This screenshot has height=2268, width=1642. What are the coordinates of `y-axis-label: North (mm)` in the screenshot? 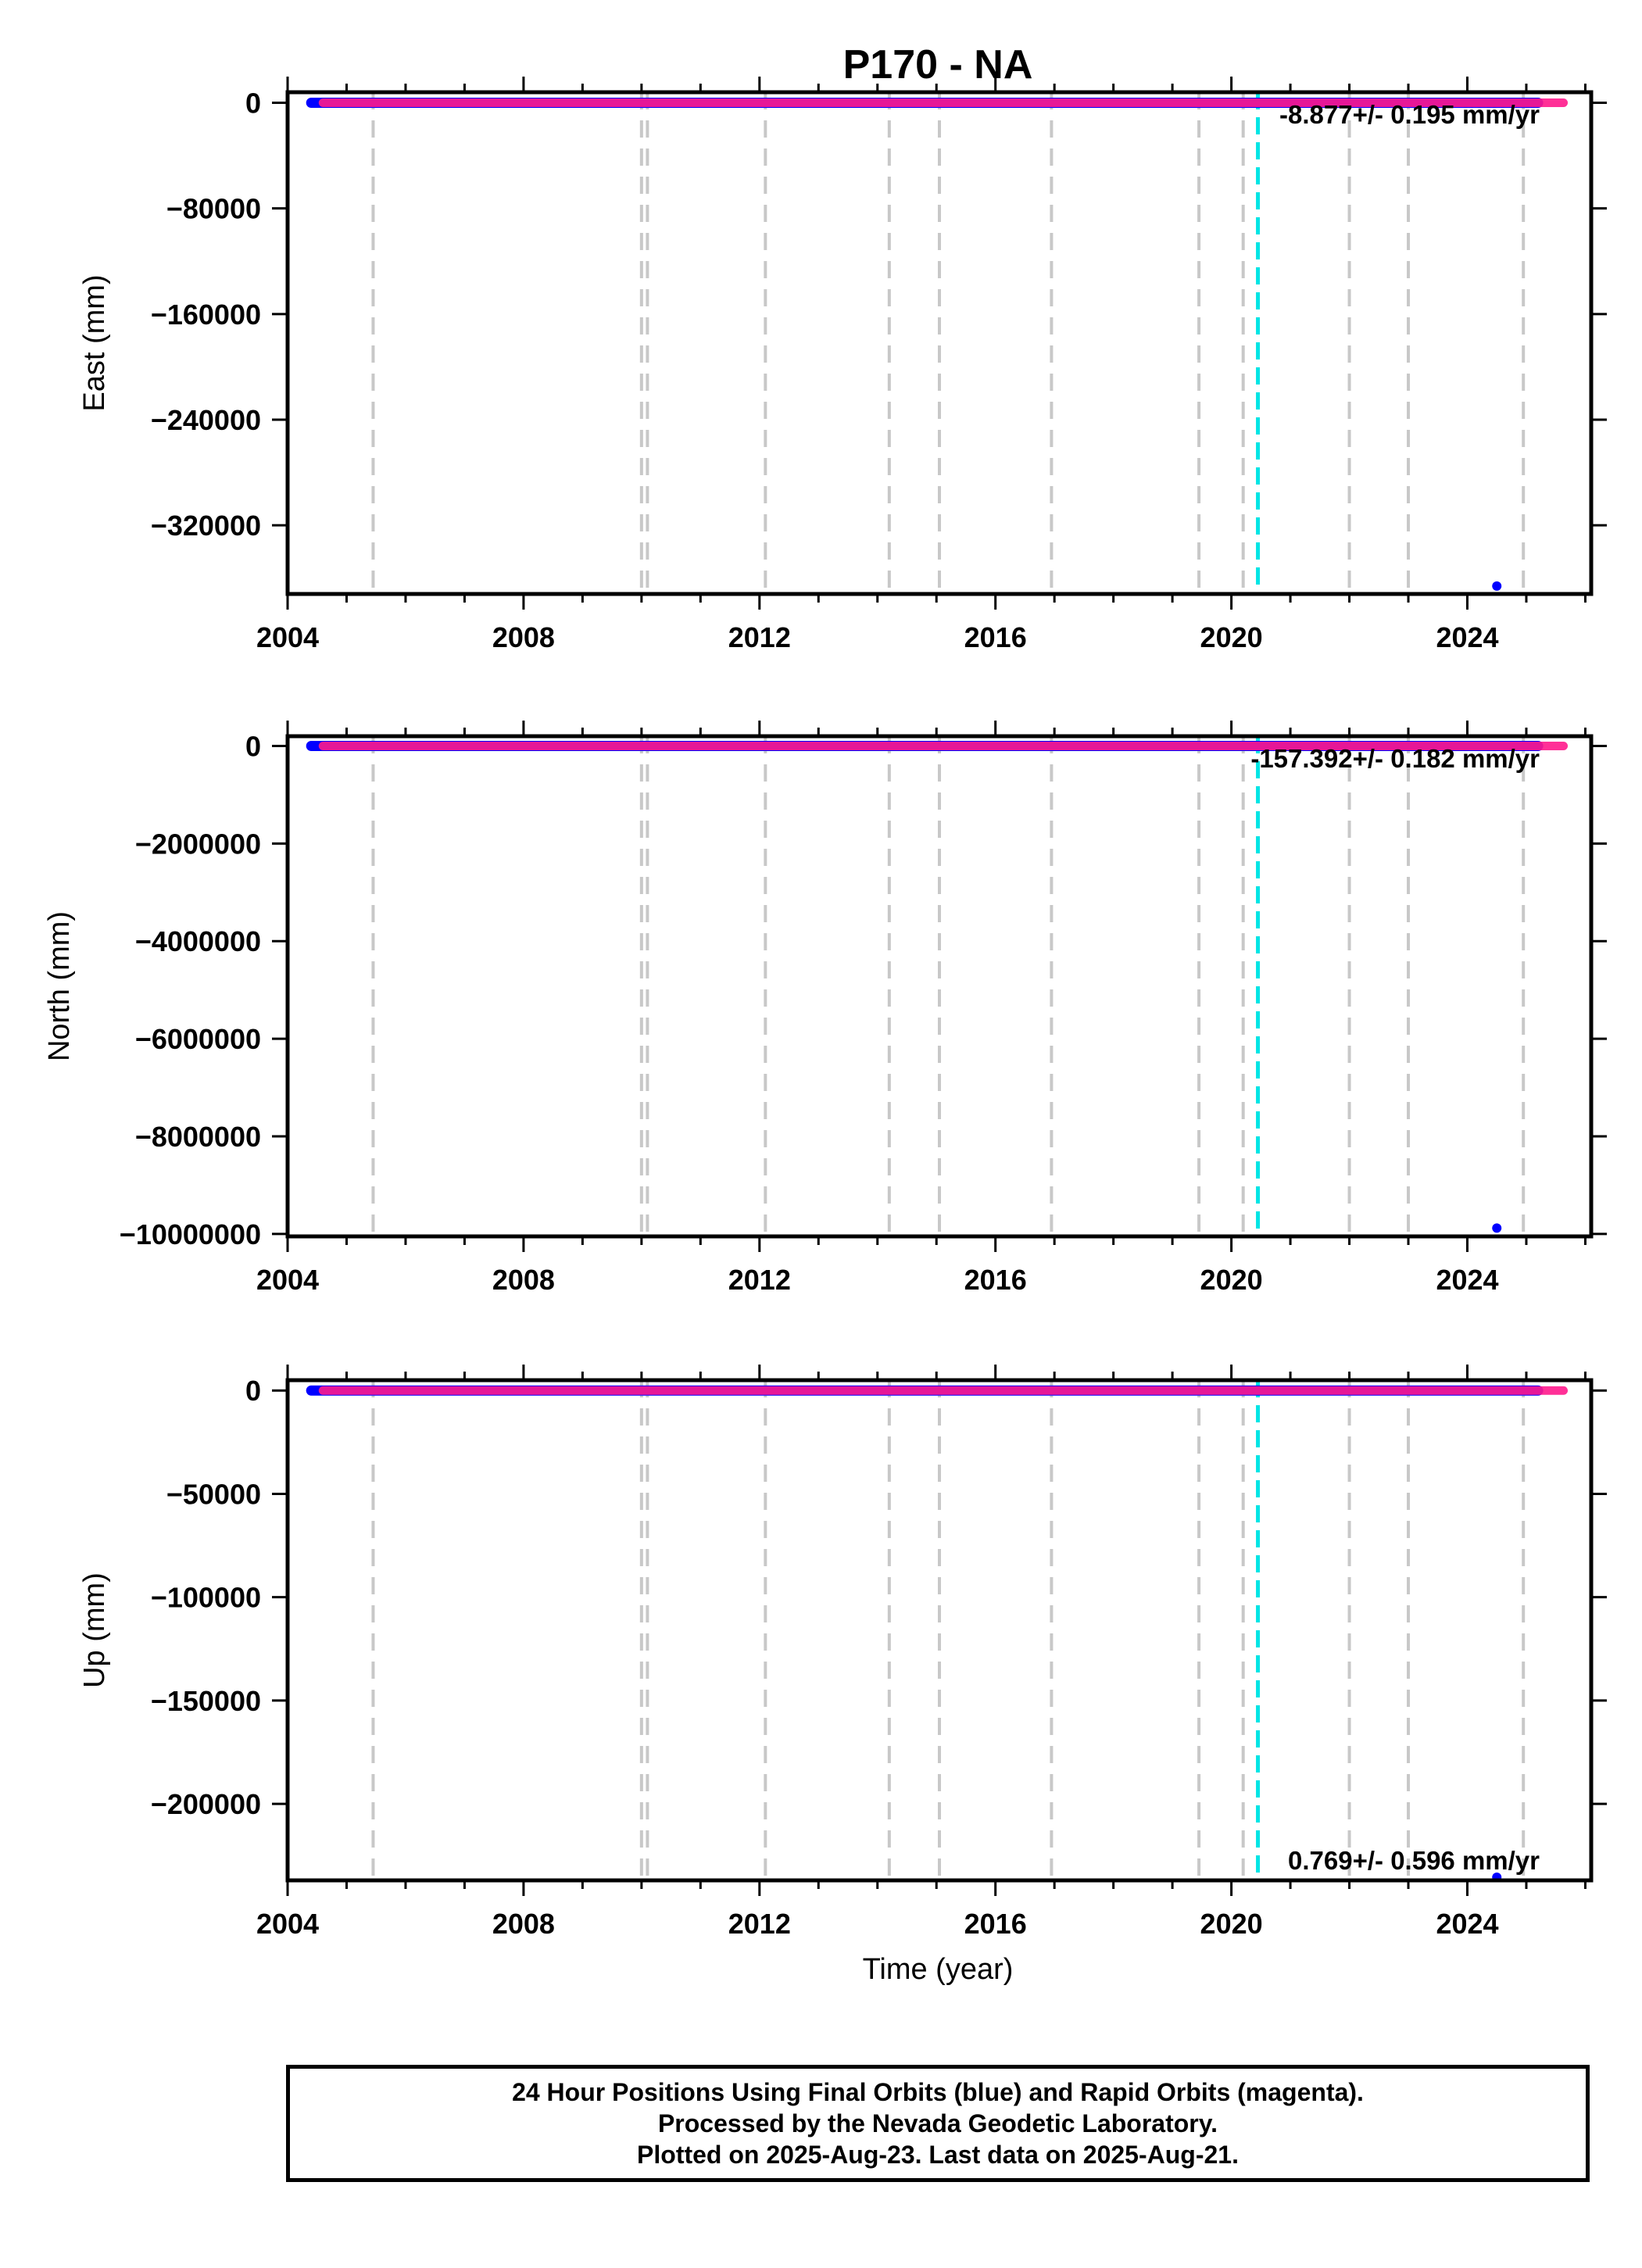 It's located at (59, 986).